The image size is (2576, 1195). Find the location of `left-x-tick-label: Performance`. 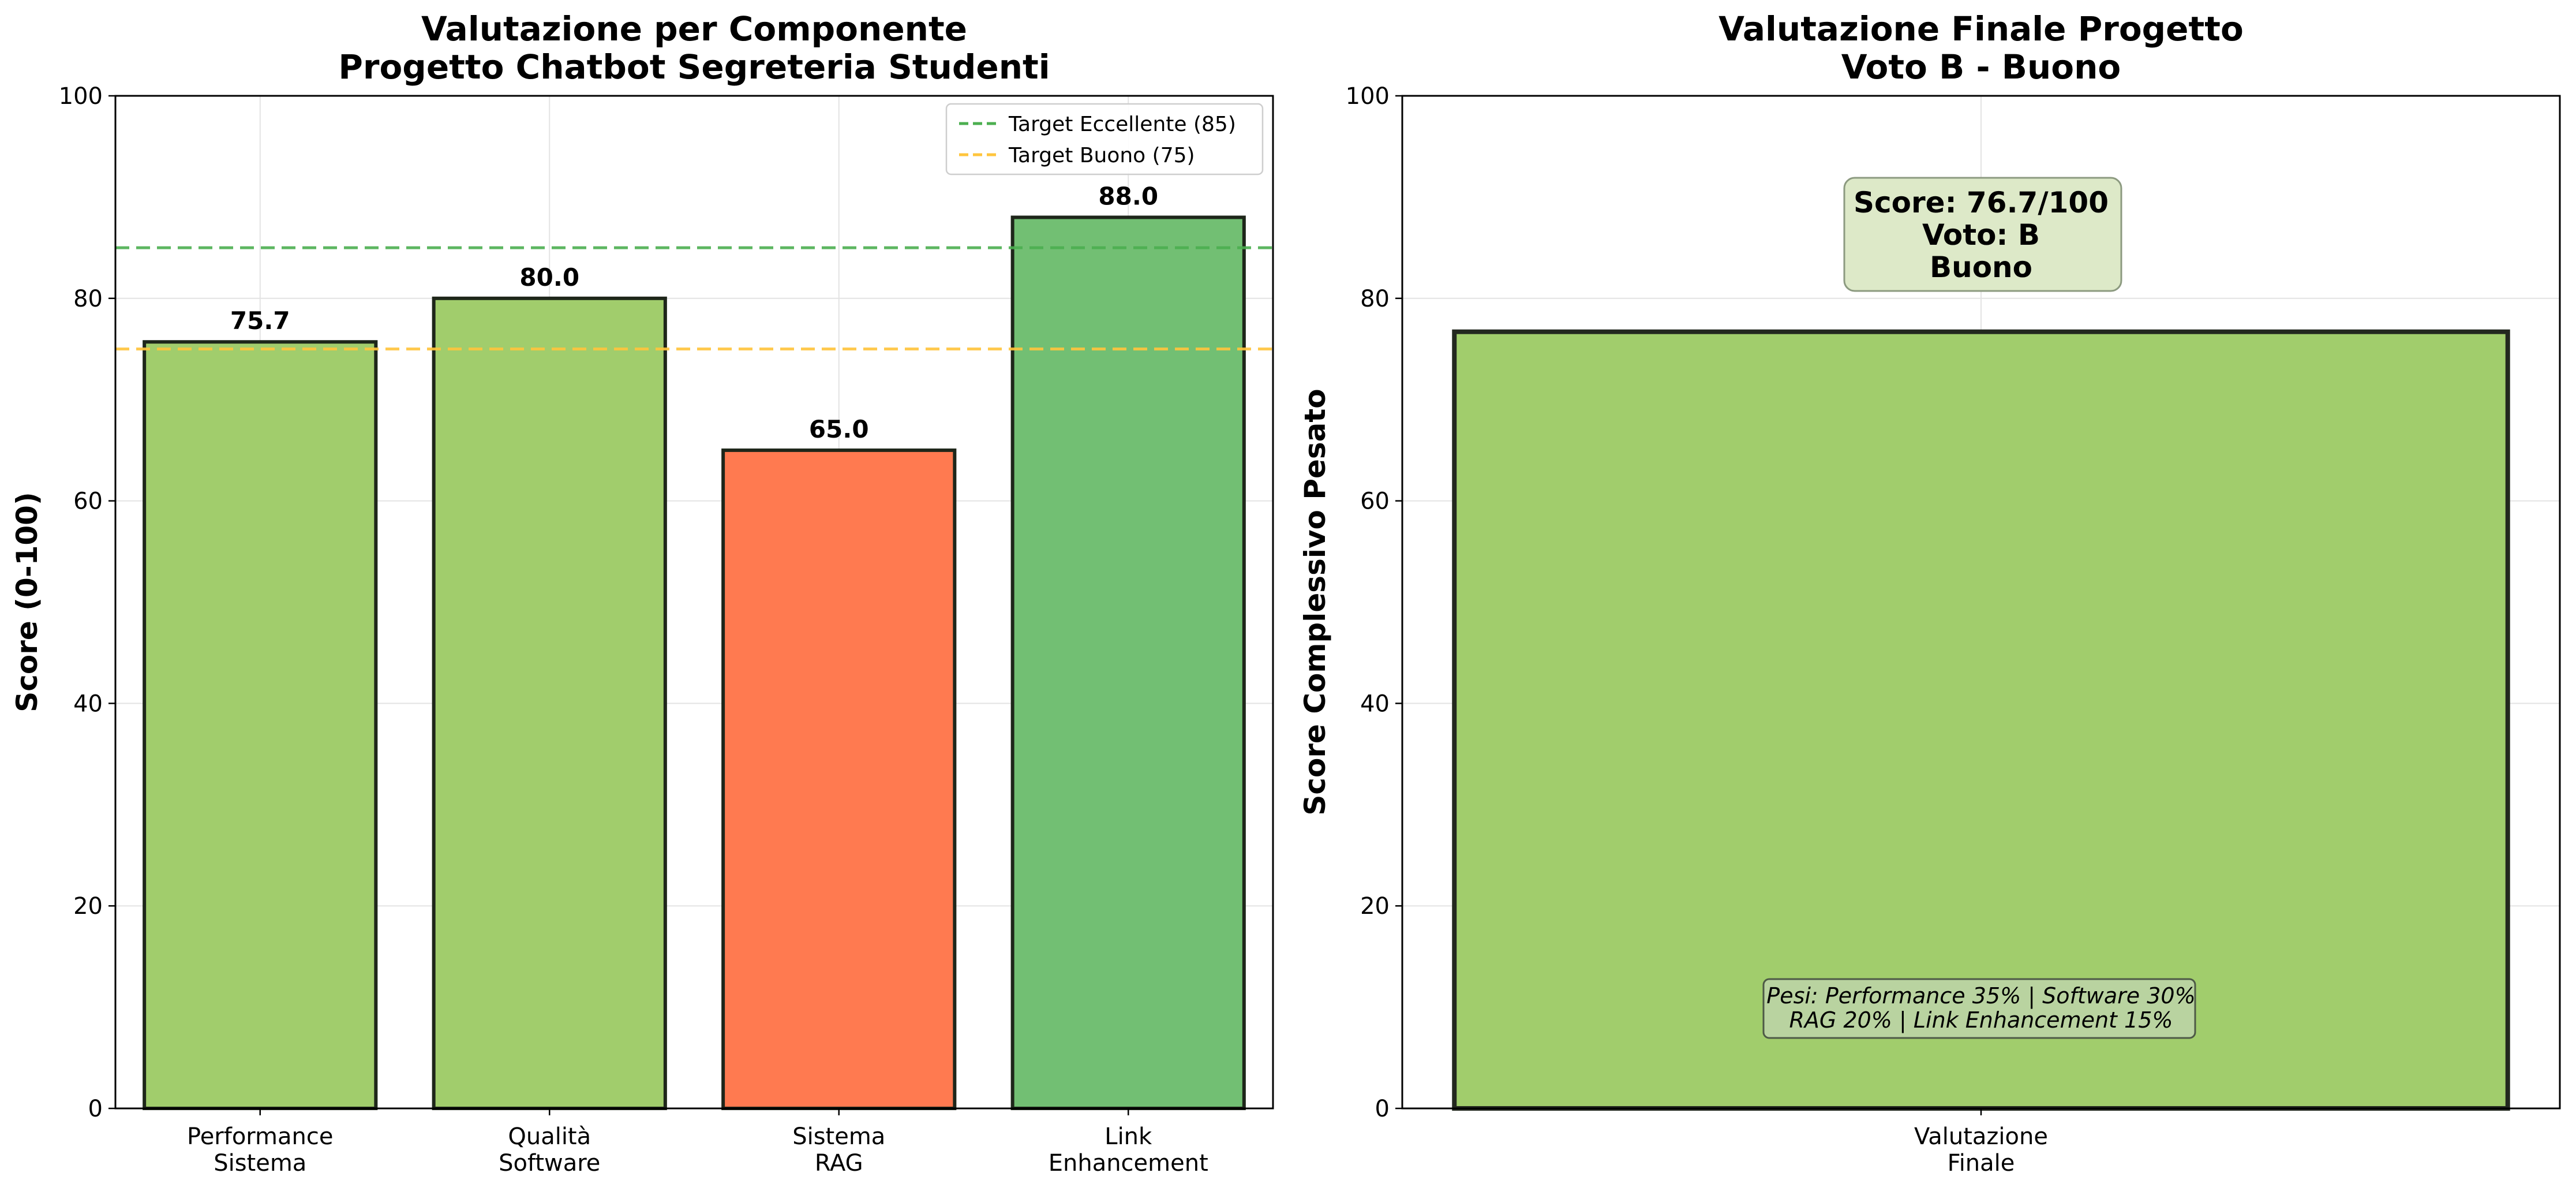

left-x-tick-label: Performance is located at coordinates (260, 1136).